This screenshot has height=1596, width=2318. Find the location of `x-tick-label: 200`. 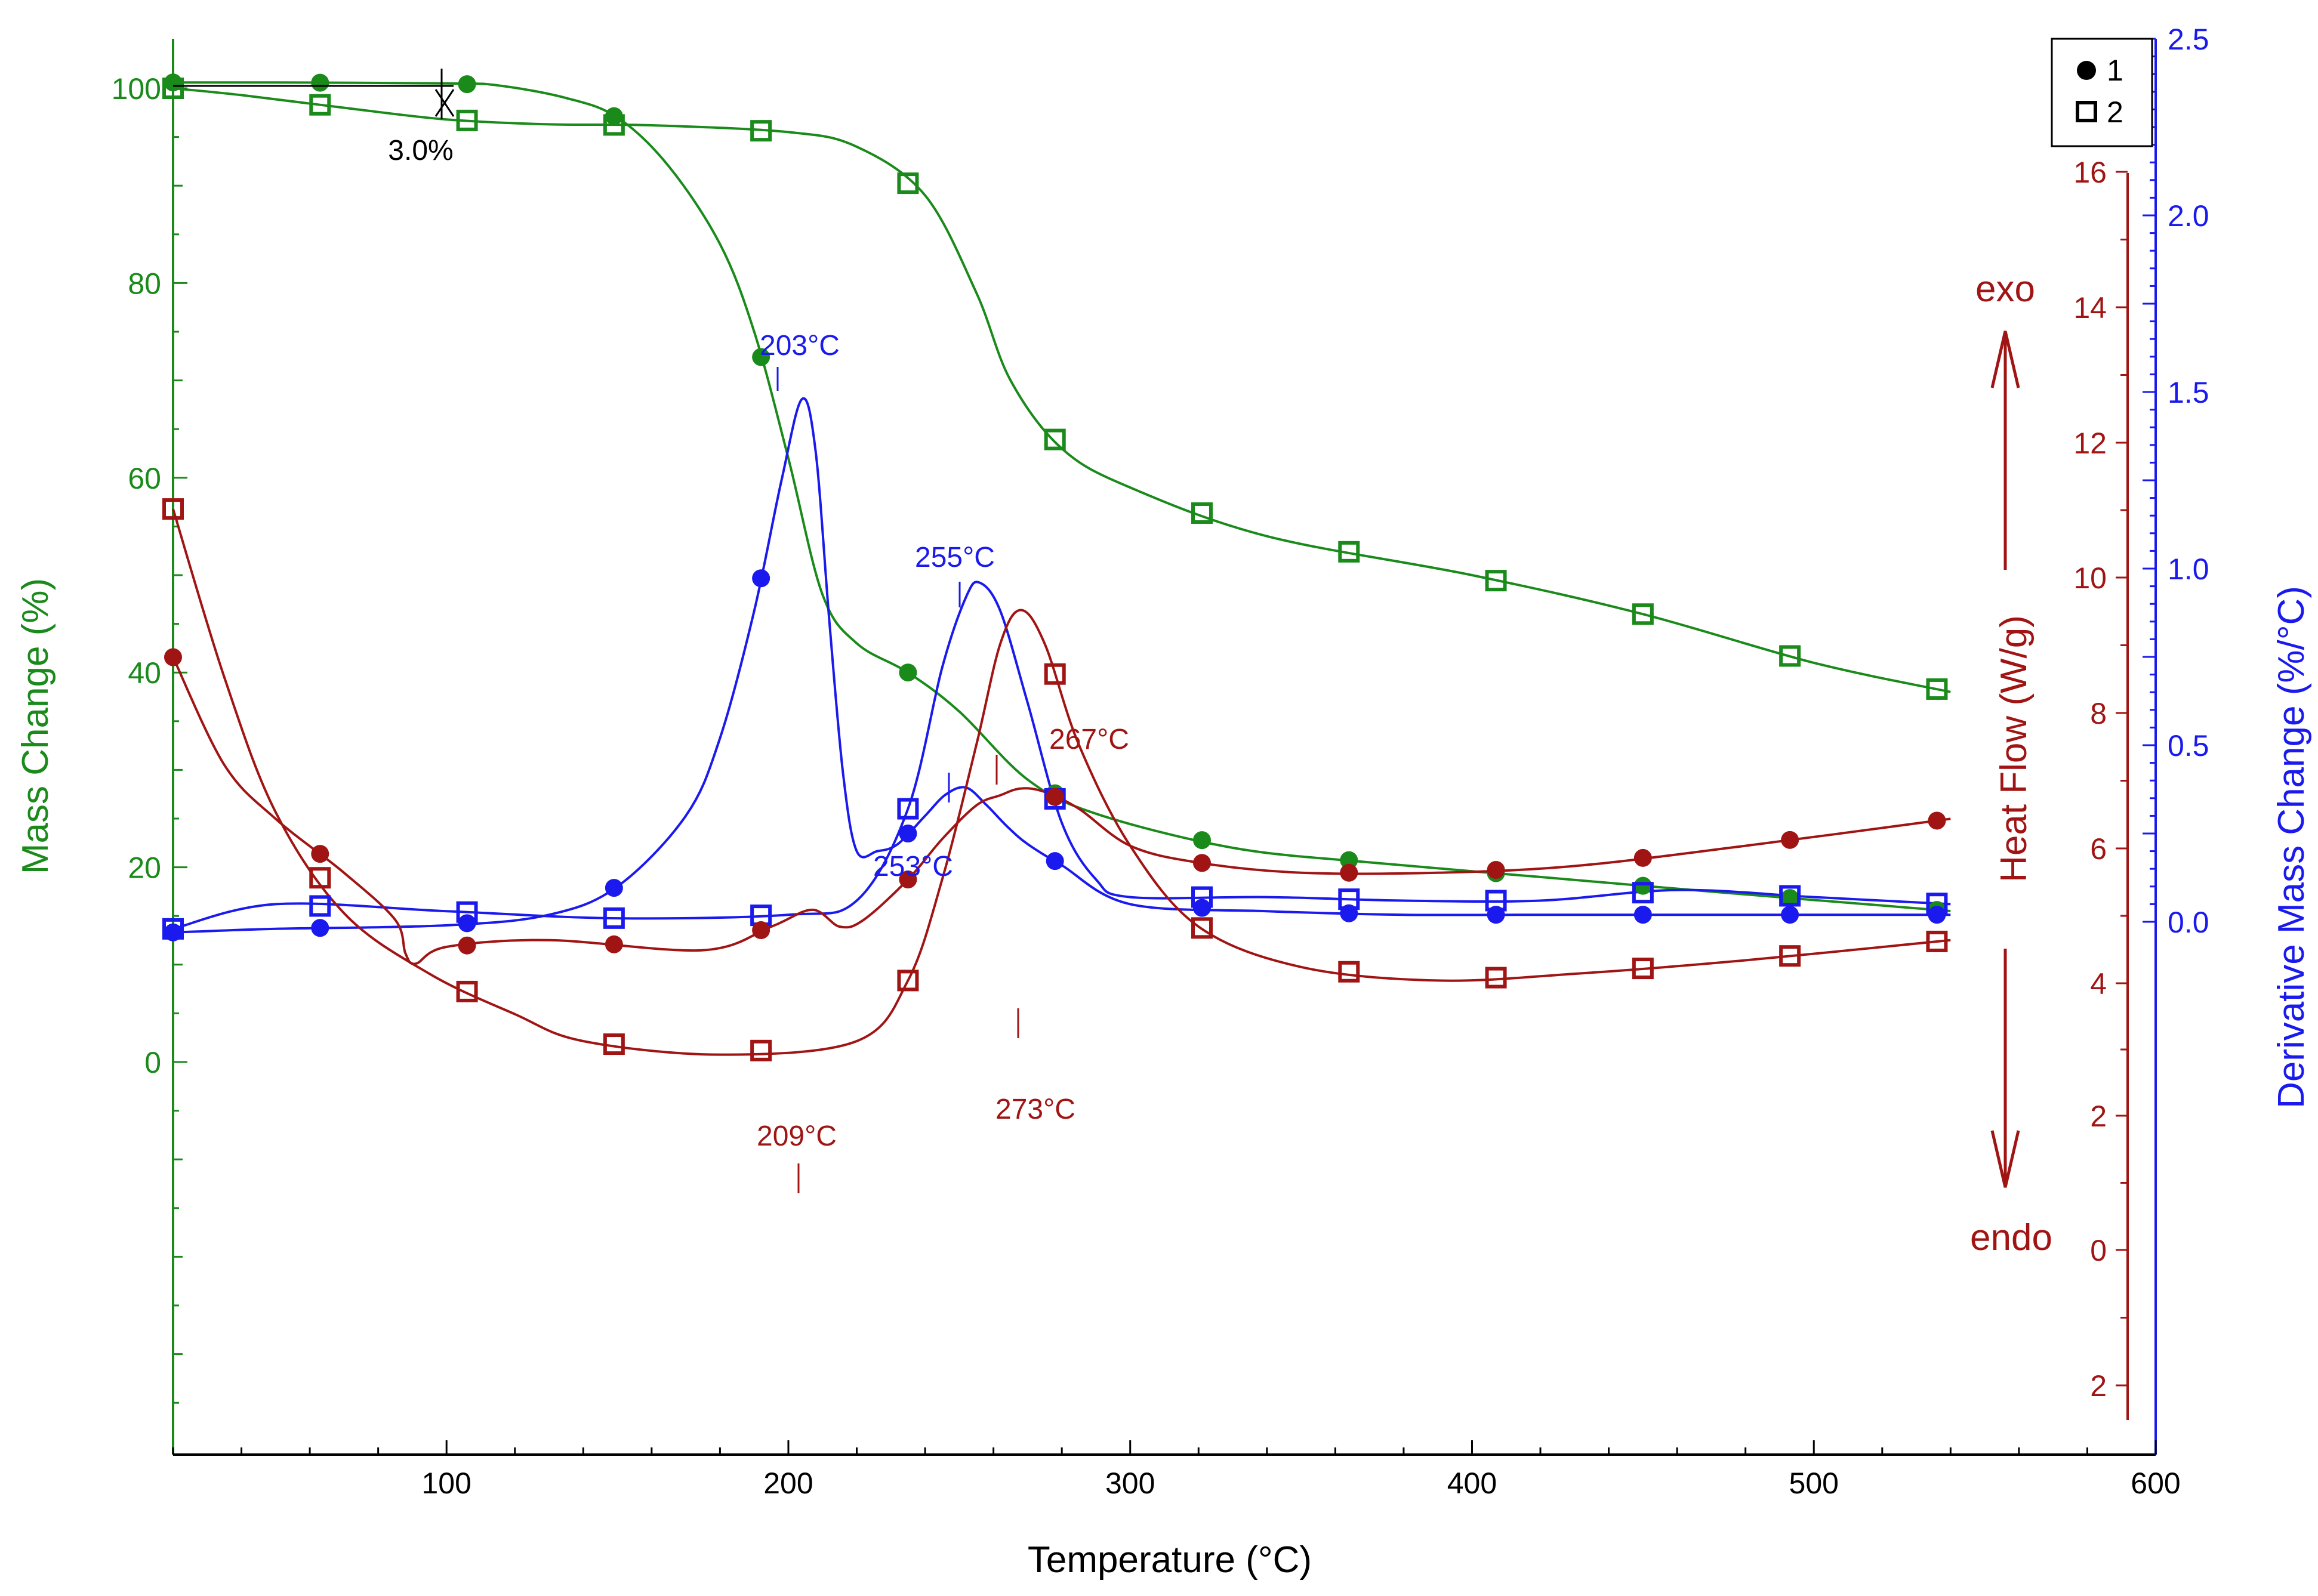

x-tick-label: 200 is located at coordinates (788, 1483).